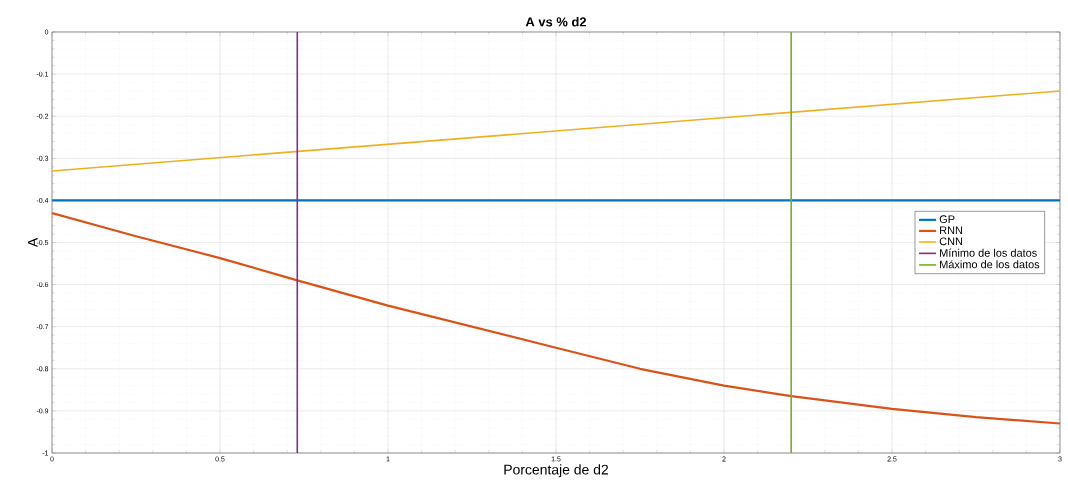 The width and height of the screenshot is (1068, 489). What do you see at coordinates (951, 230) in the screenshot?
I see `legend-label: RNN` at bounding box center [951, 230].